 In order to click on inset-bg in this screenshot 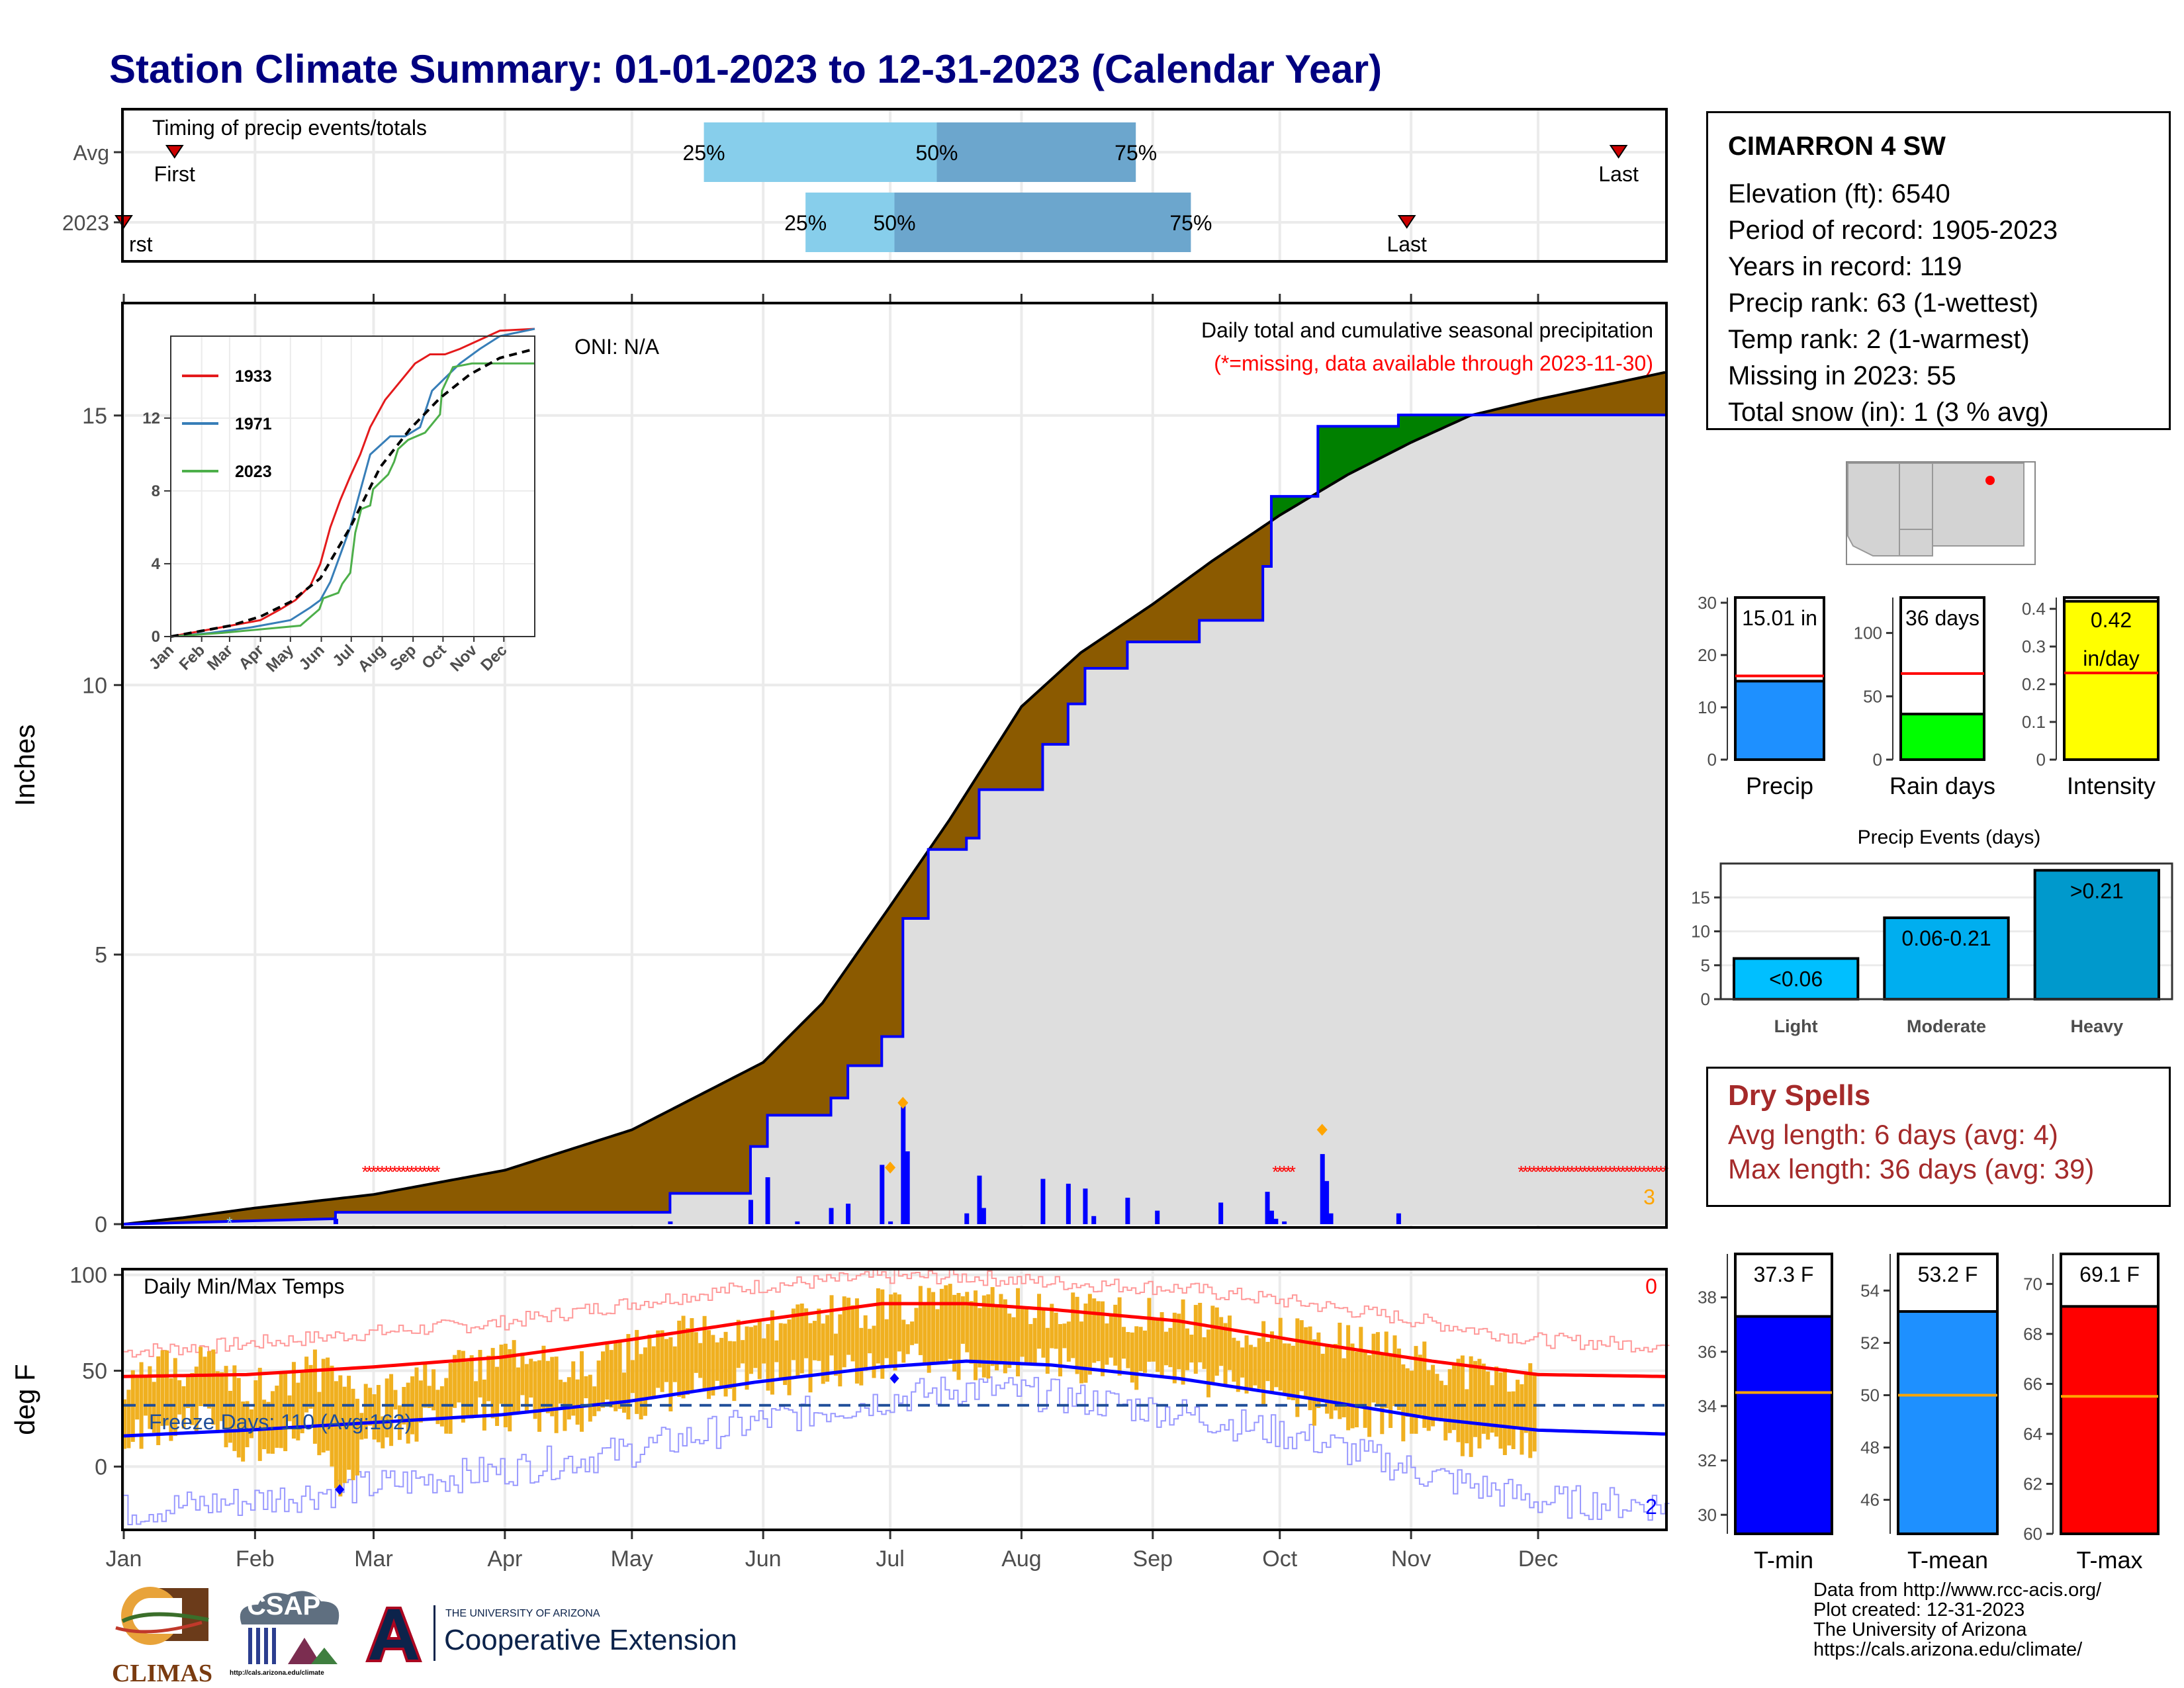, I will do `click(353, 486)`.